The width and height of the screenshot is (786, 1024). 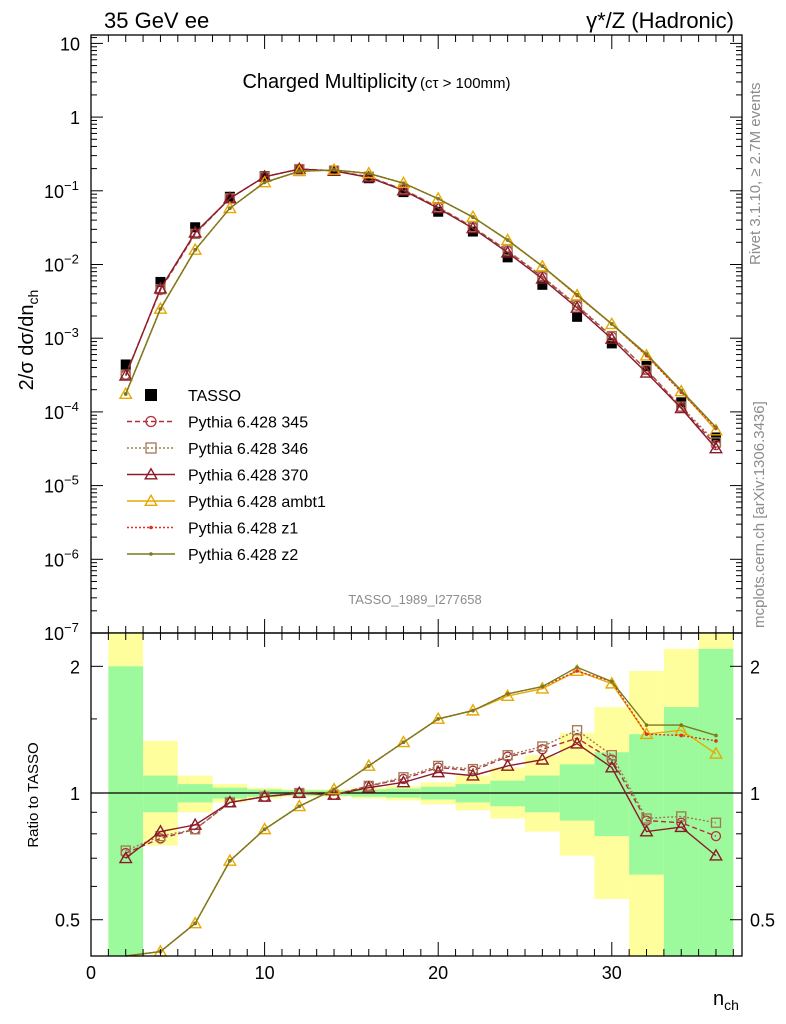 What do you see at coordinates (28, 340) in the screenshot?
I see `svg-text: 2/σ dσ/dnch` at bounding box center [28, 340].